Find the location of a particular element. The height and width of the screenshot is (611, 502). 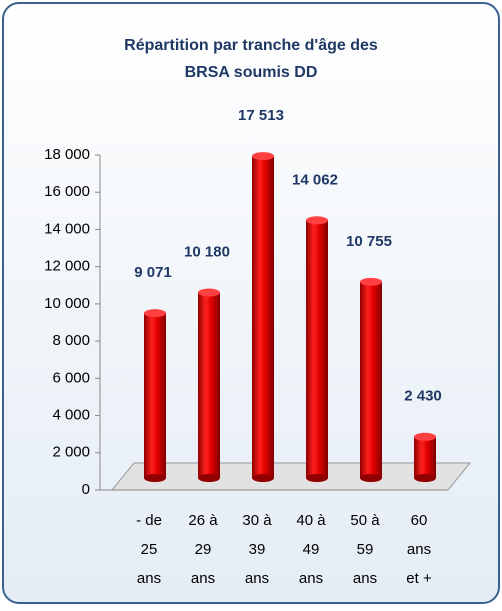

x-tick-label: et + is located at coordinates (419, 578).